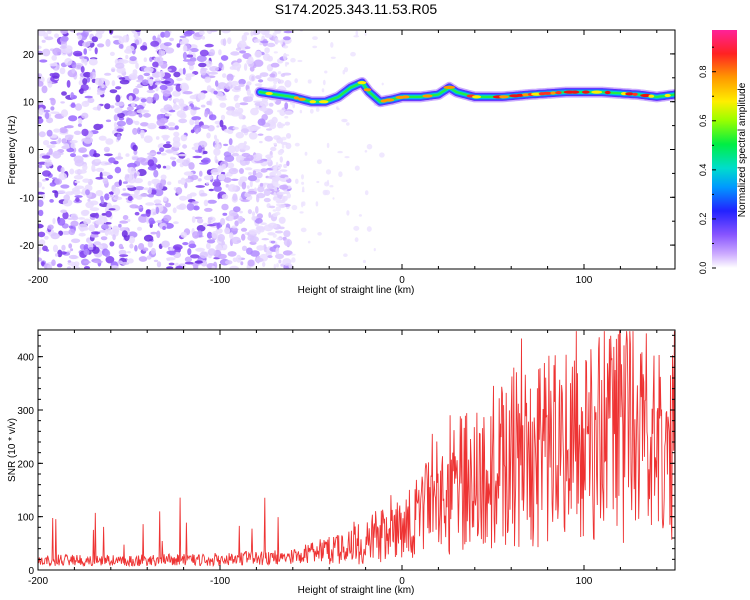 The width and height of the screenshot is (750, 600). What do you see at coordinates (356, 290) in the screenshot?
I see `spectrogram-x-label: Height of straight line (km)` at bounding box center [356, 290].